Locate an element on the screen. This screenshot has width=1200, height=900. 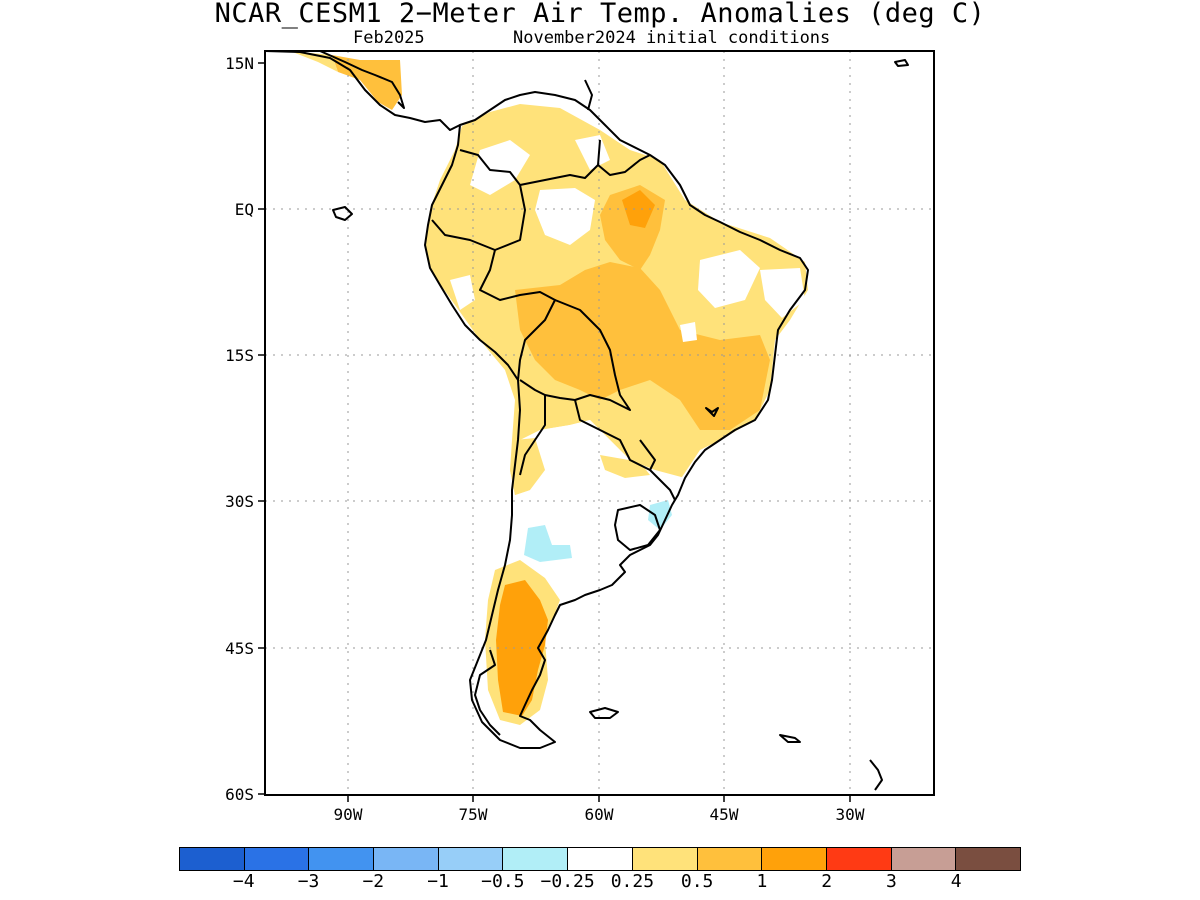
lat-label: 45S is located at coordinates (239, 648).